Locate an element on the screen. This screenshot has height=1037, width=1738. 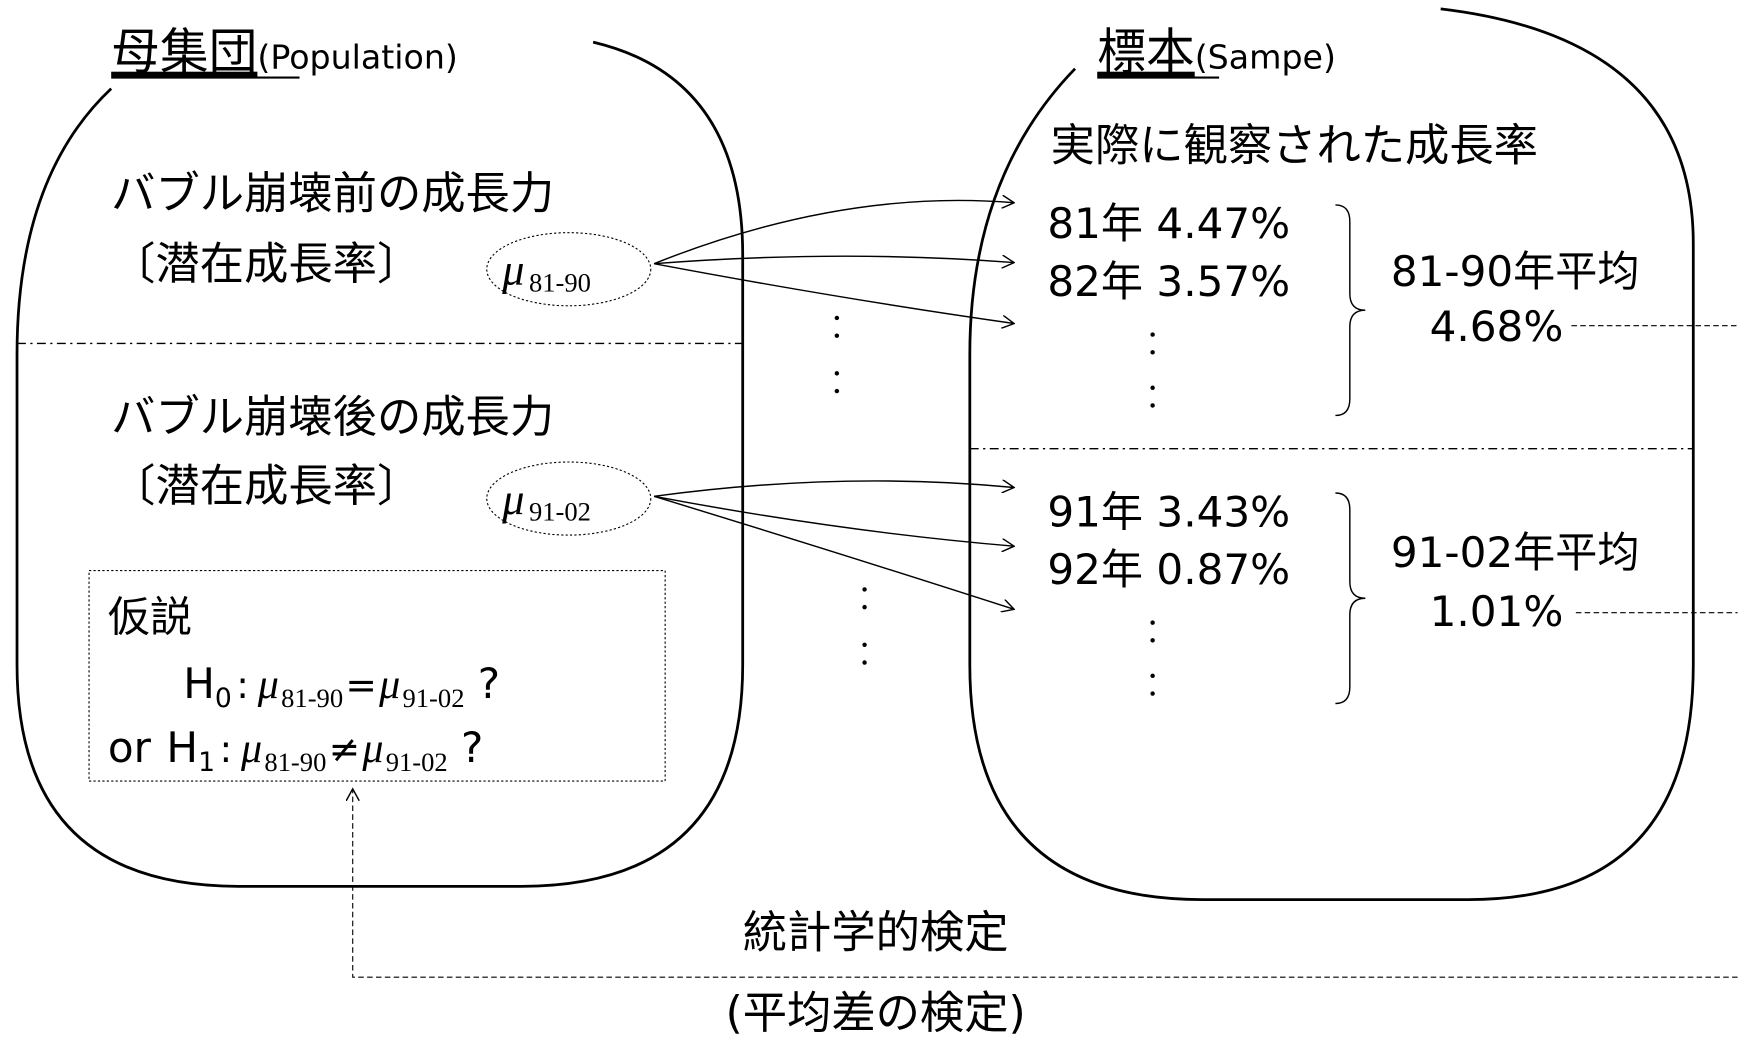
population-title: 母集団(Population) is located at coordinates (284, 53).